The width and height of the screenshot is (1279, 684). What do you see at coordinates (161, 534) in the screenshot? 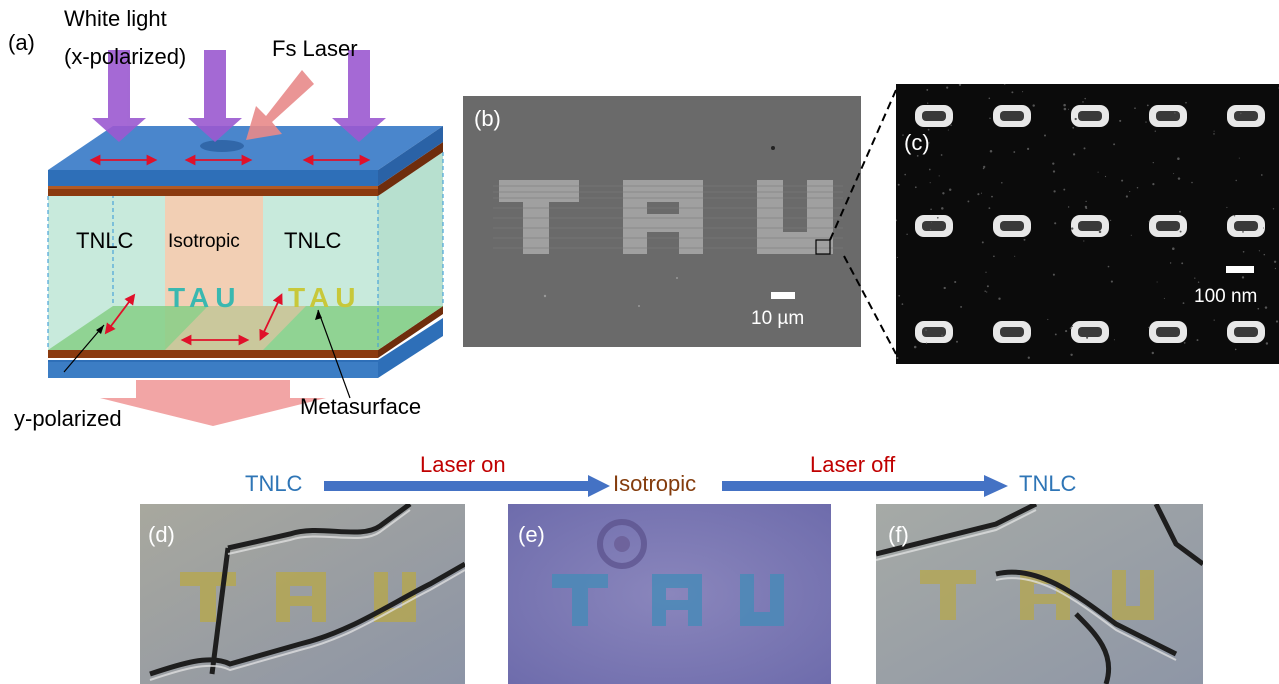
I see `panel-d-label: (d)` at bounding box center [161, 534].